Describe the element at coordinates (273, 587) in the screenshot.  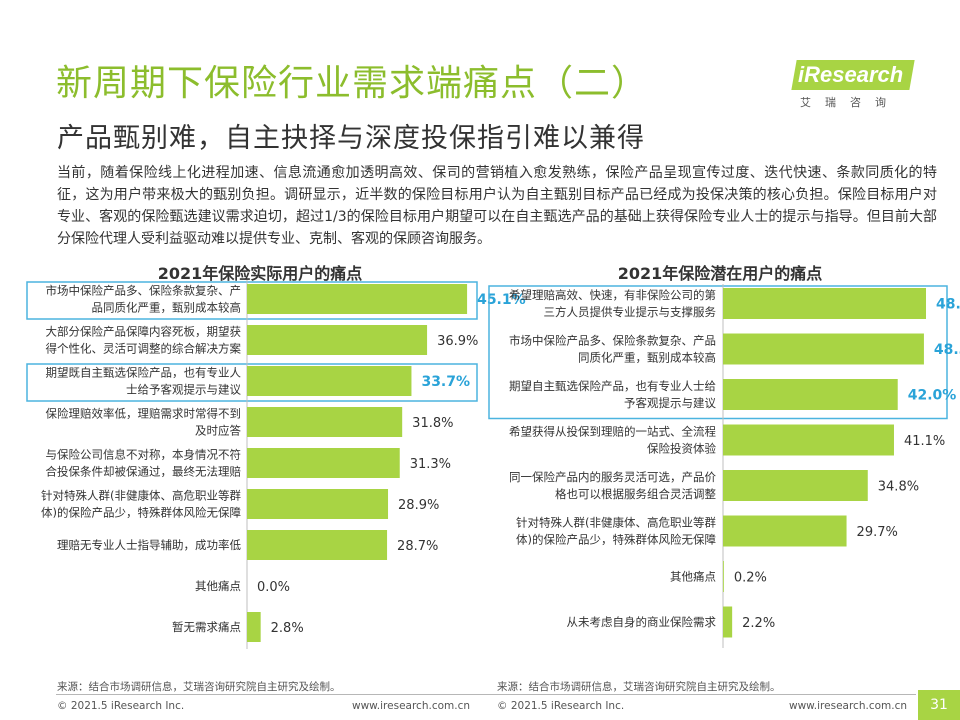
I see `value-label-left-7: 0.0%` at that location.